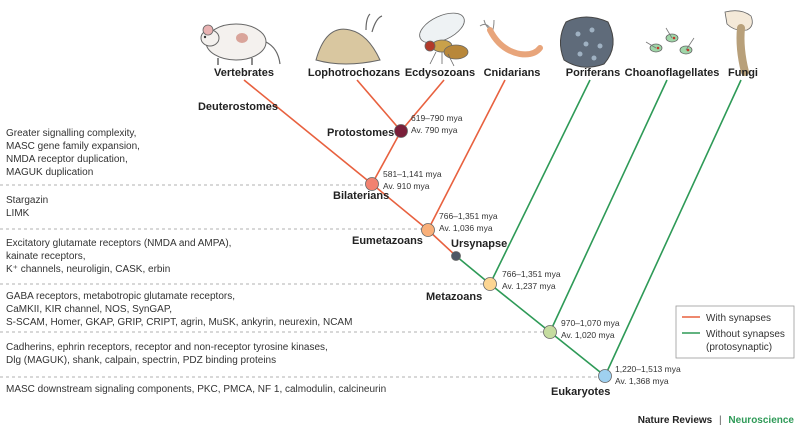 This screenshot has width=800, height=431. What do you see at coordinates (673, 228) in the screenshot?
I see `branch-eukaryote-fungi` at bounding box center [673, 228].